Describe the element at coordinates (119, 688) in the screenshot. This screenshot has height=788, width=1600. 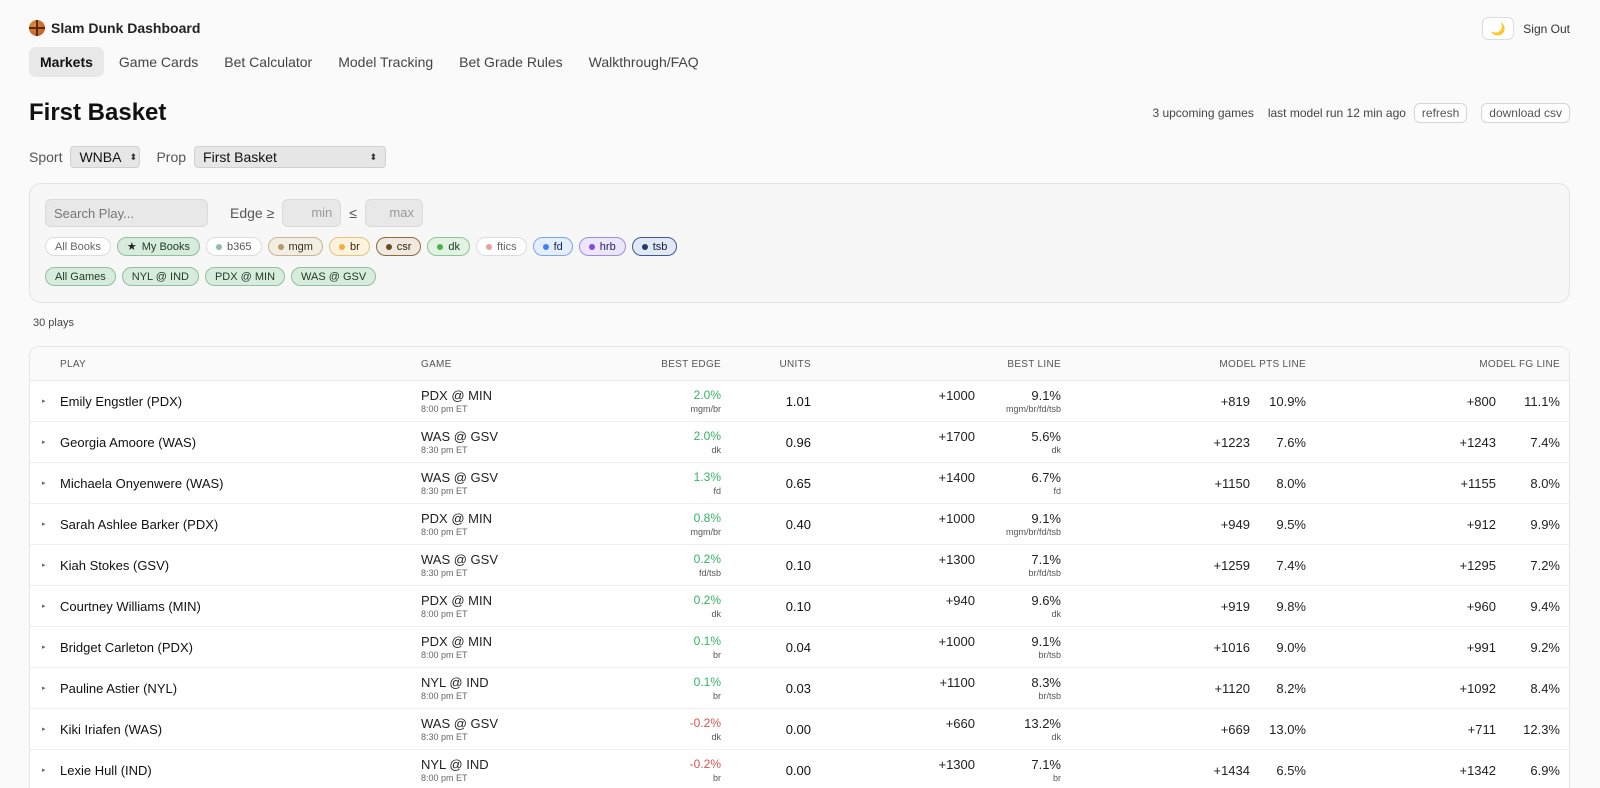
I see `play-name: Pauline Astier (NYL)` at that location.